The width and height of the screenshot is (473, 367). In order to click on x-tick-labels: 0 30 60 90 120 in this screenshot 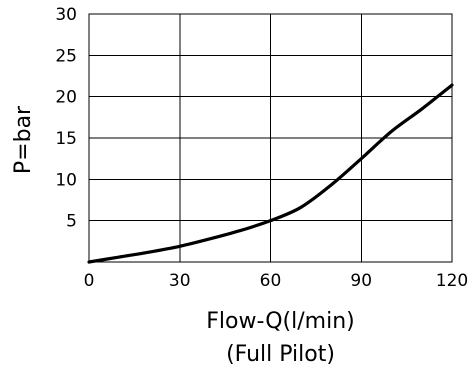, I will do `click(276, 281)`.